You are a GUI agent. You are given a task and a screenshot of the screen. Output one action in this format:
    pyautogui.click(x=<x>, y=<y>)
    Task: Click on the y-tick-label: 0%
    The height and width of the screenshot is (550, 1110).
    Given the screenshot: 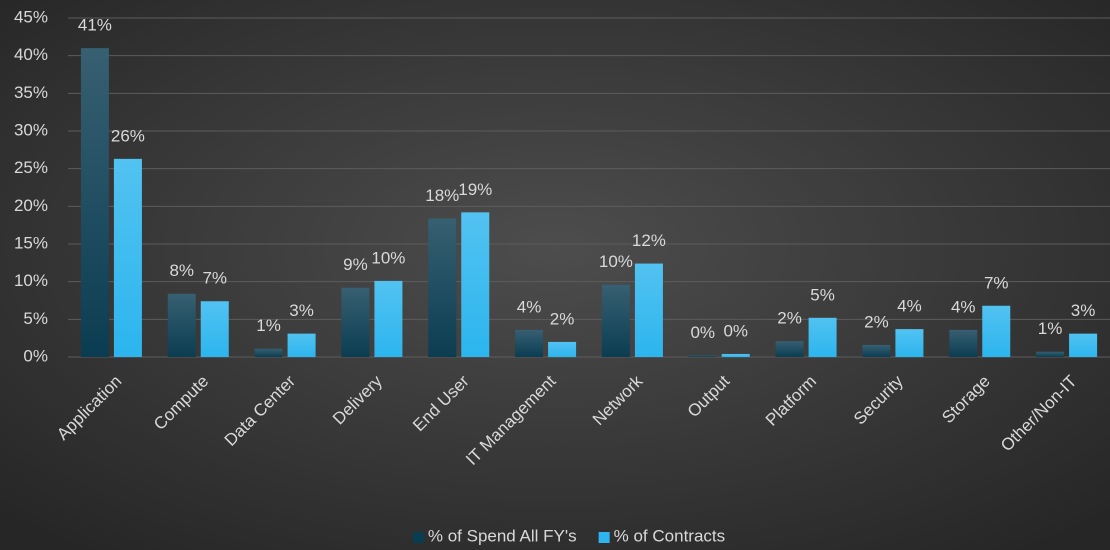 What is the action you would take?
    pyautogui.click(x=35, y=355)
    